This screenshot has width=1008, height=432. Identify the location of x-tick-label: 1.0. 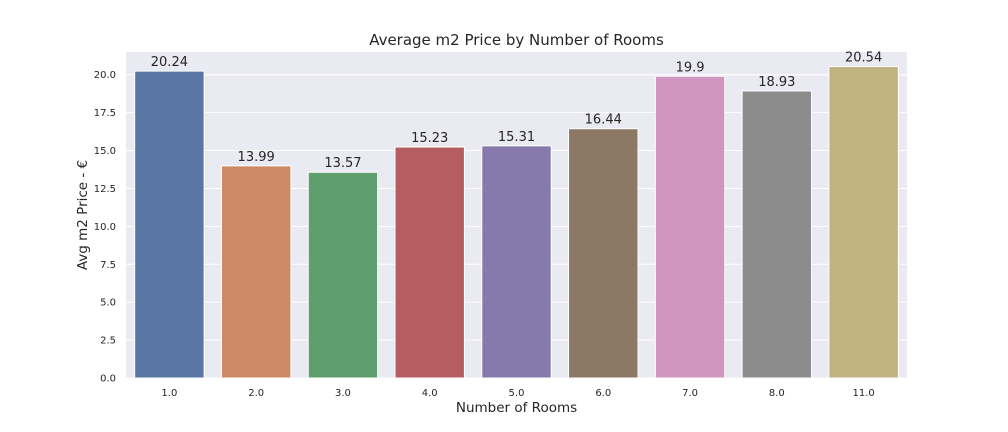
(169, 393).